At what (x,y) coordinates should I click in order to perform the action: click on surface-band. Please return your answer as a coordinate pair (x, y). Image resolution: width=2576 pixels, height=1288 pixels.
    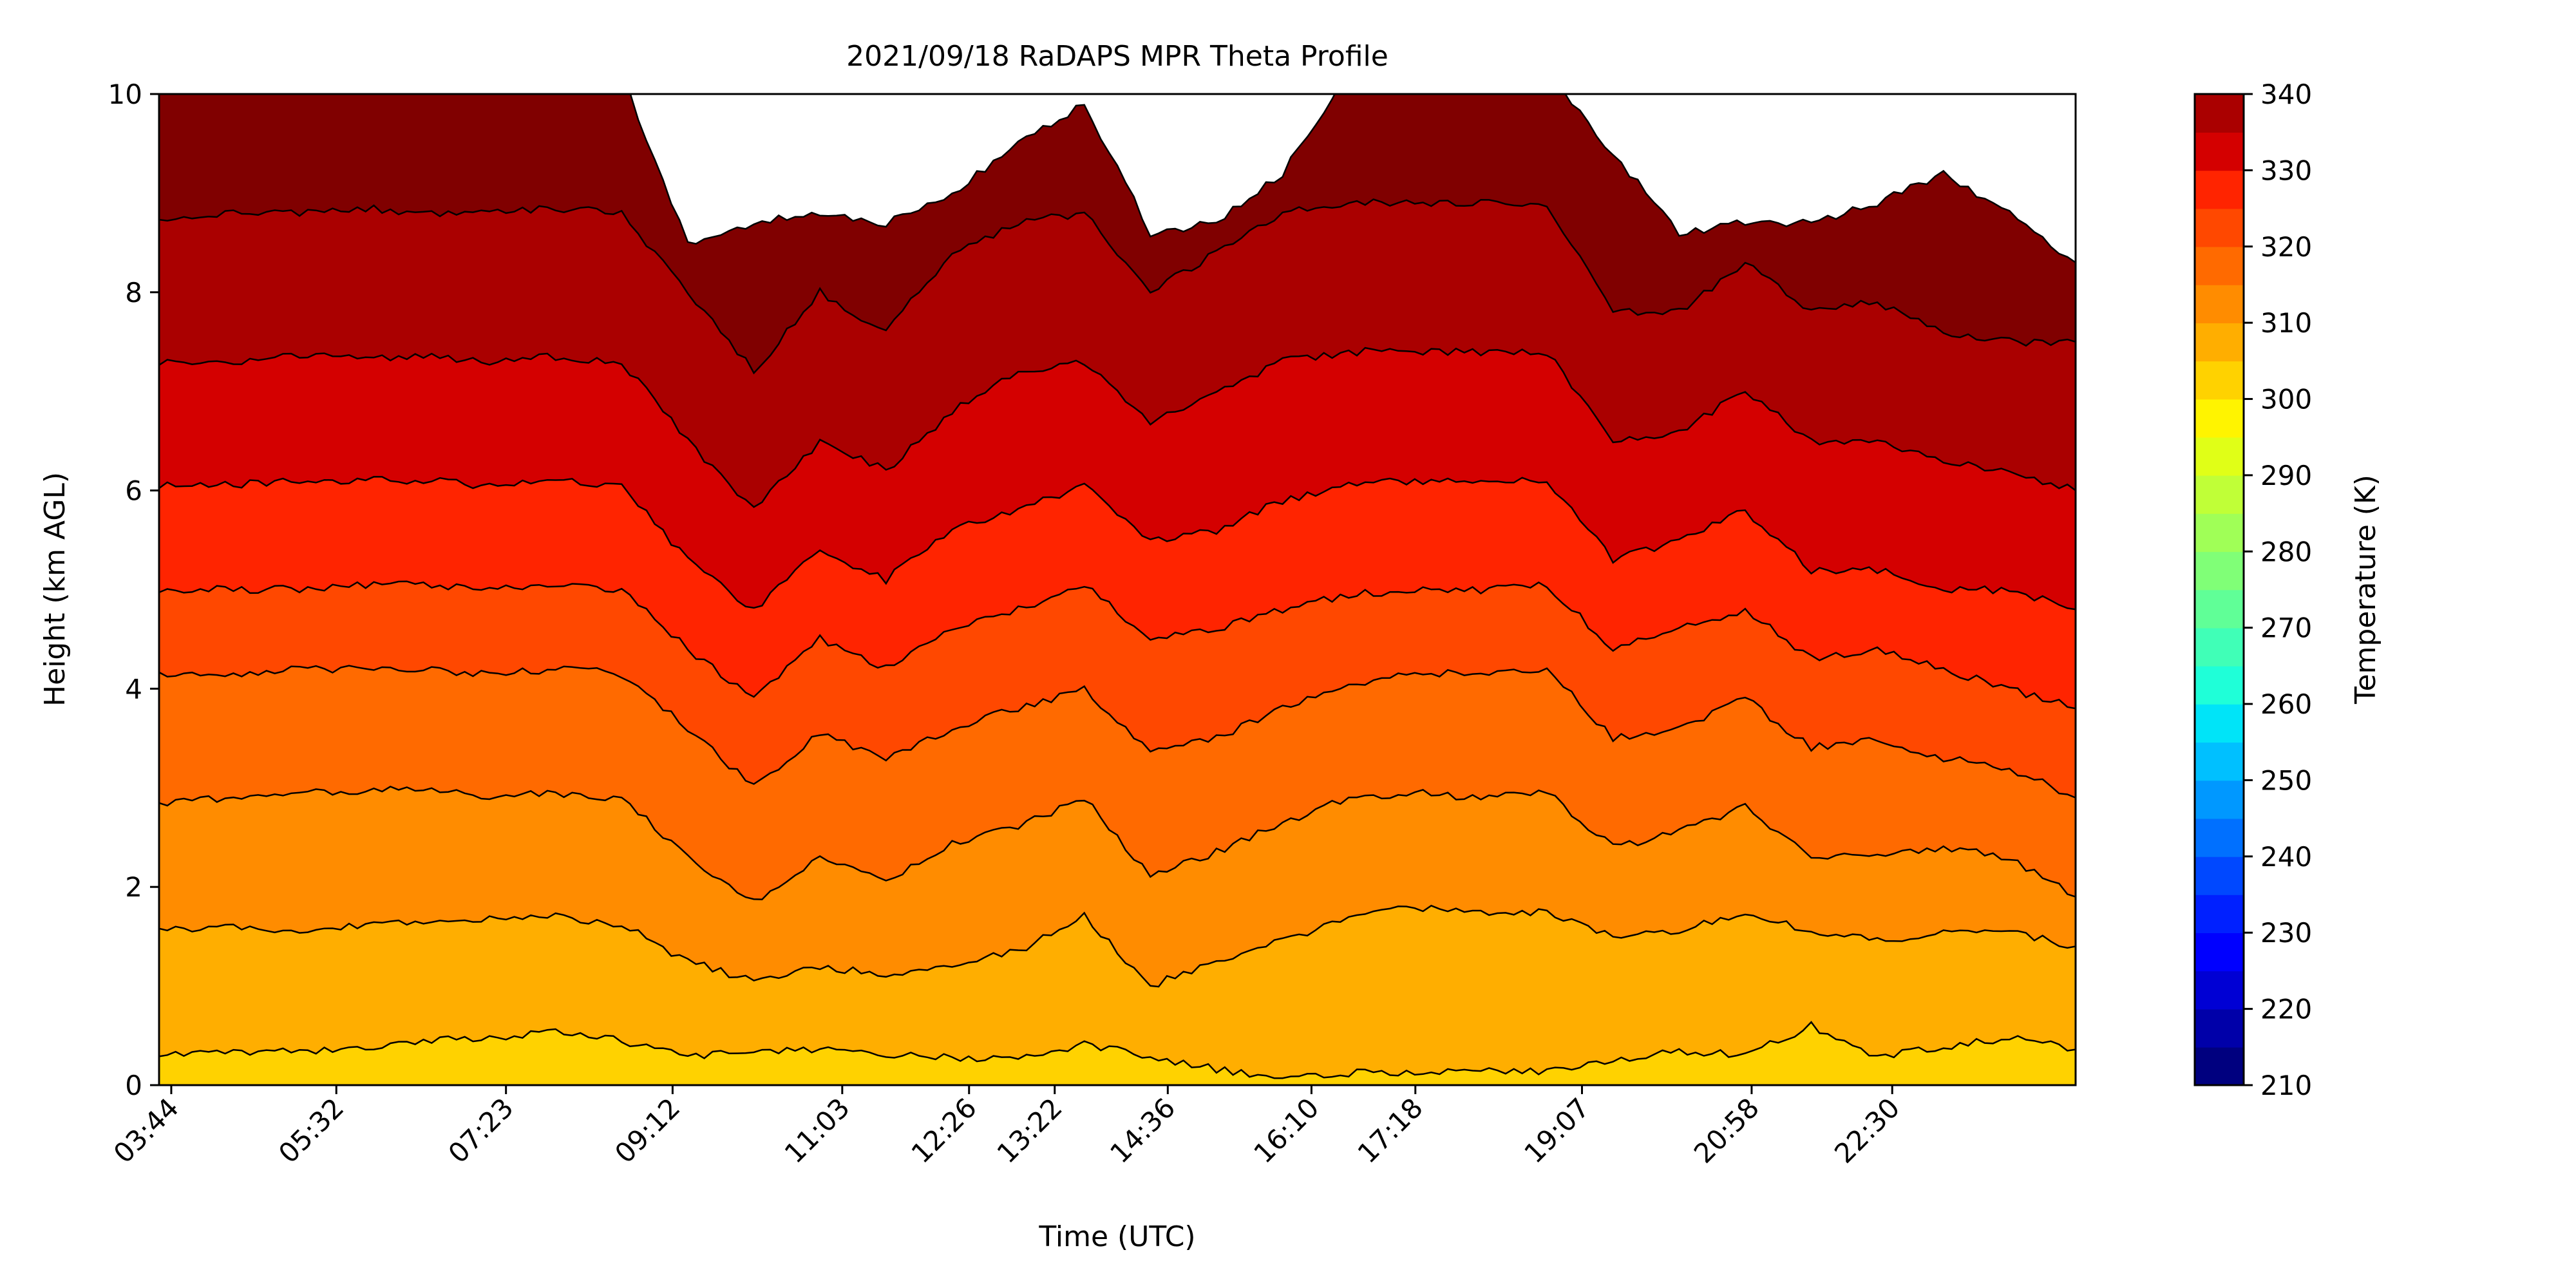
    Looking at the image, I should click on (1117, 1053).